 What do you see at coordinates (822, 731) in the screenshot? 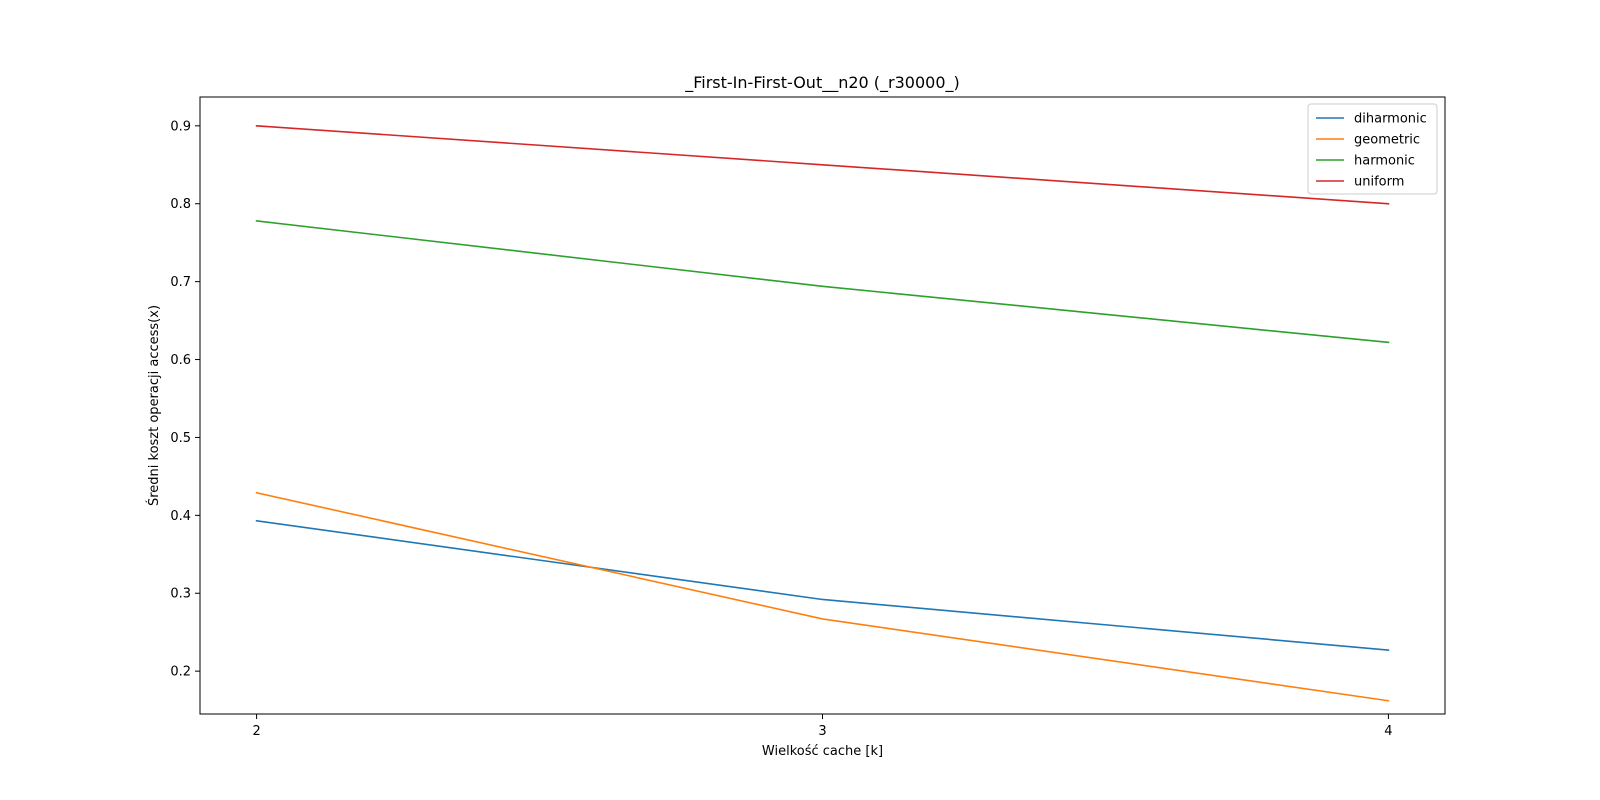
I see `x-tick-label: 3` at bounding box center [822, 731].